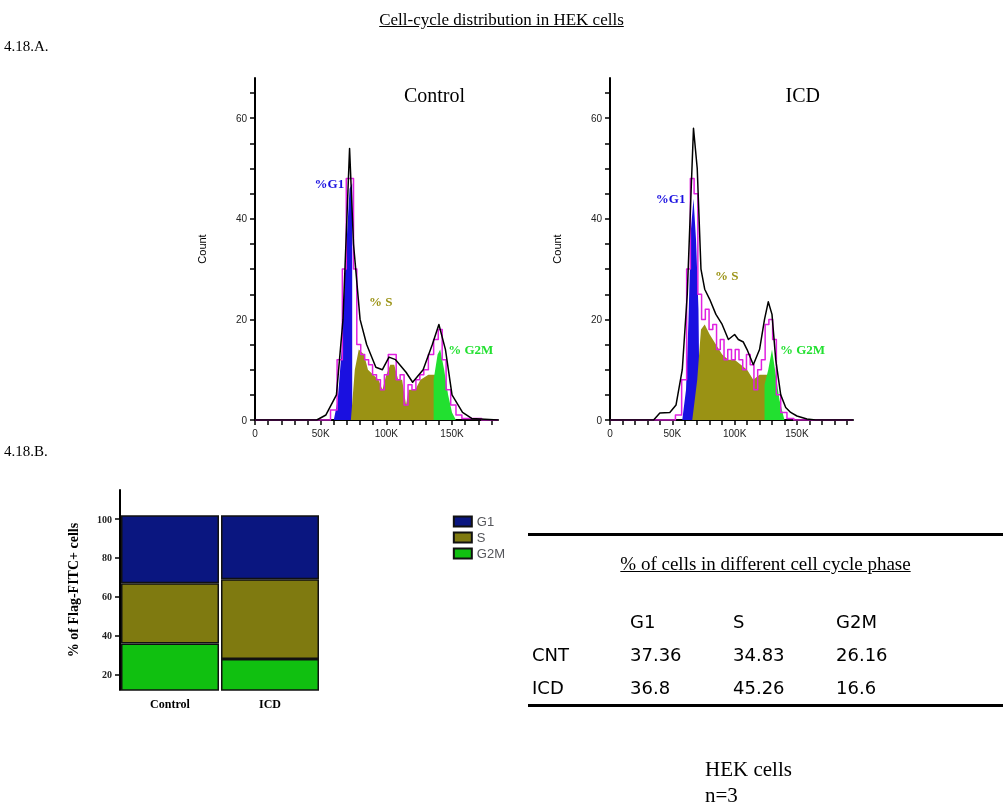  Describe the element at coordinates (26, 46) in the screenshot. I see `text: 4.18.A.` at that location.